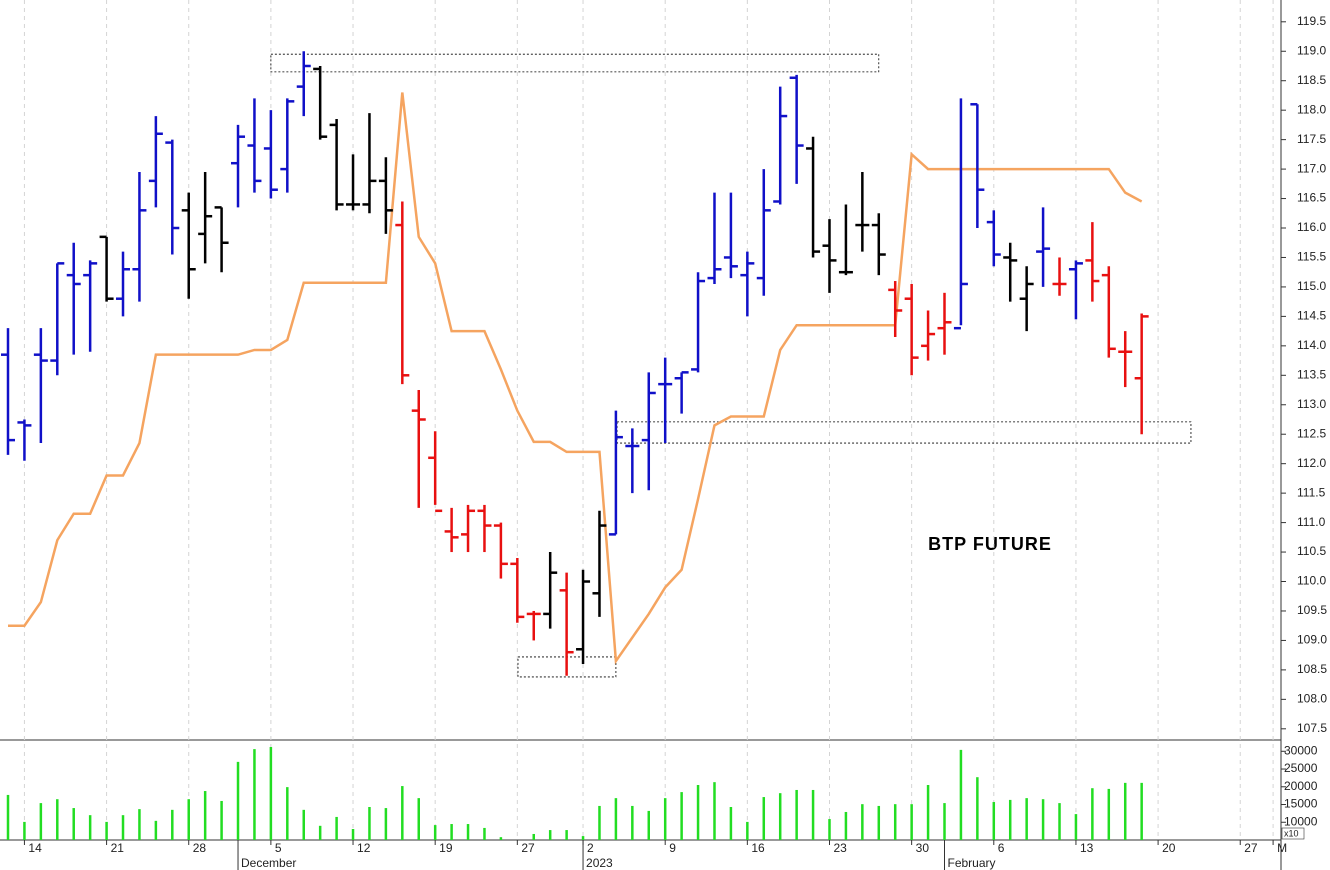 The image size is (1330, 870). I want to click on volume-tick-label: 20000, so click(1301, 786).